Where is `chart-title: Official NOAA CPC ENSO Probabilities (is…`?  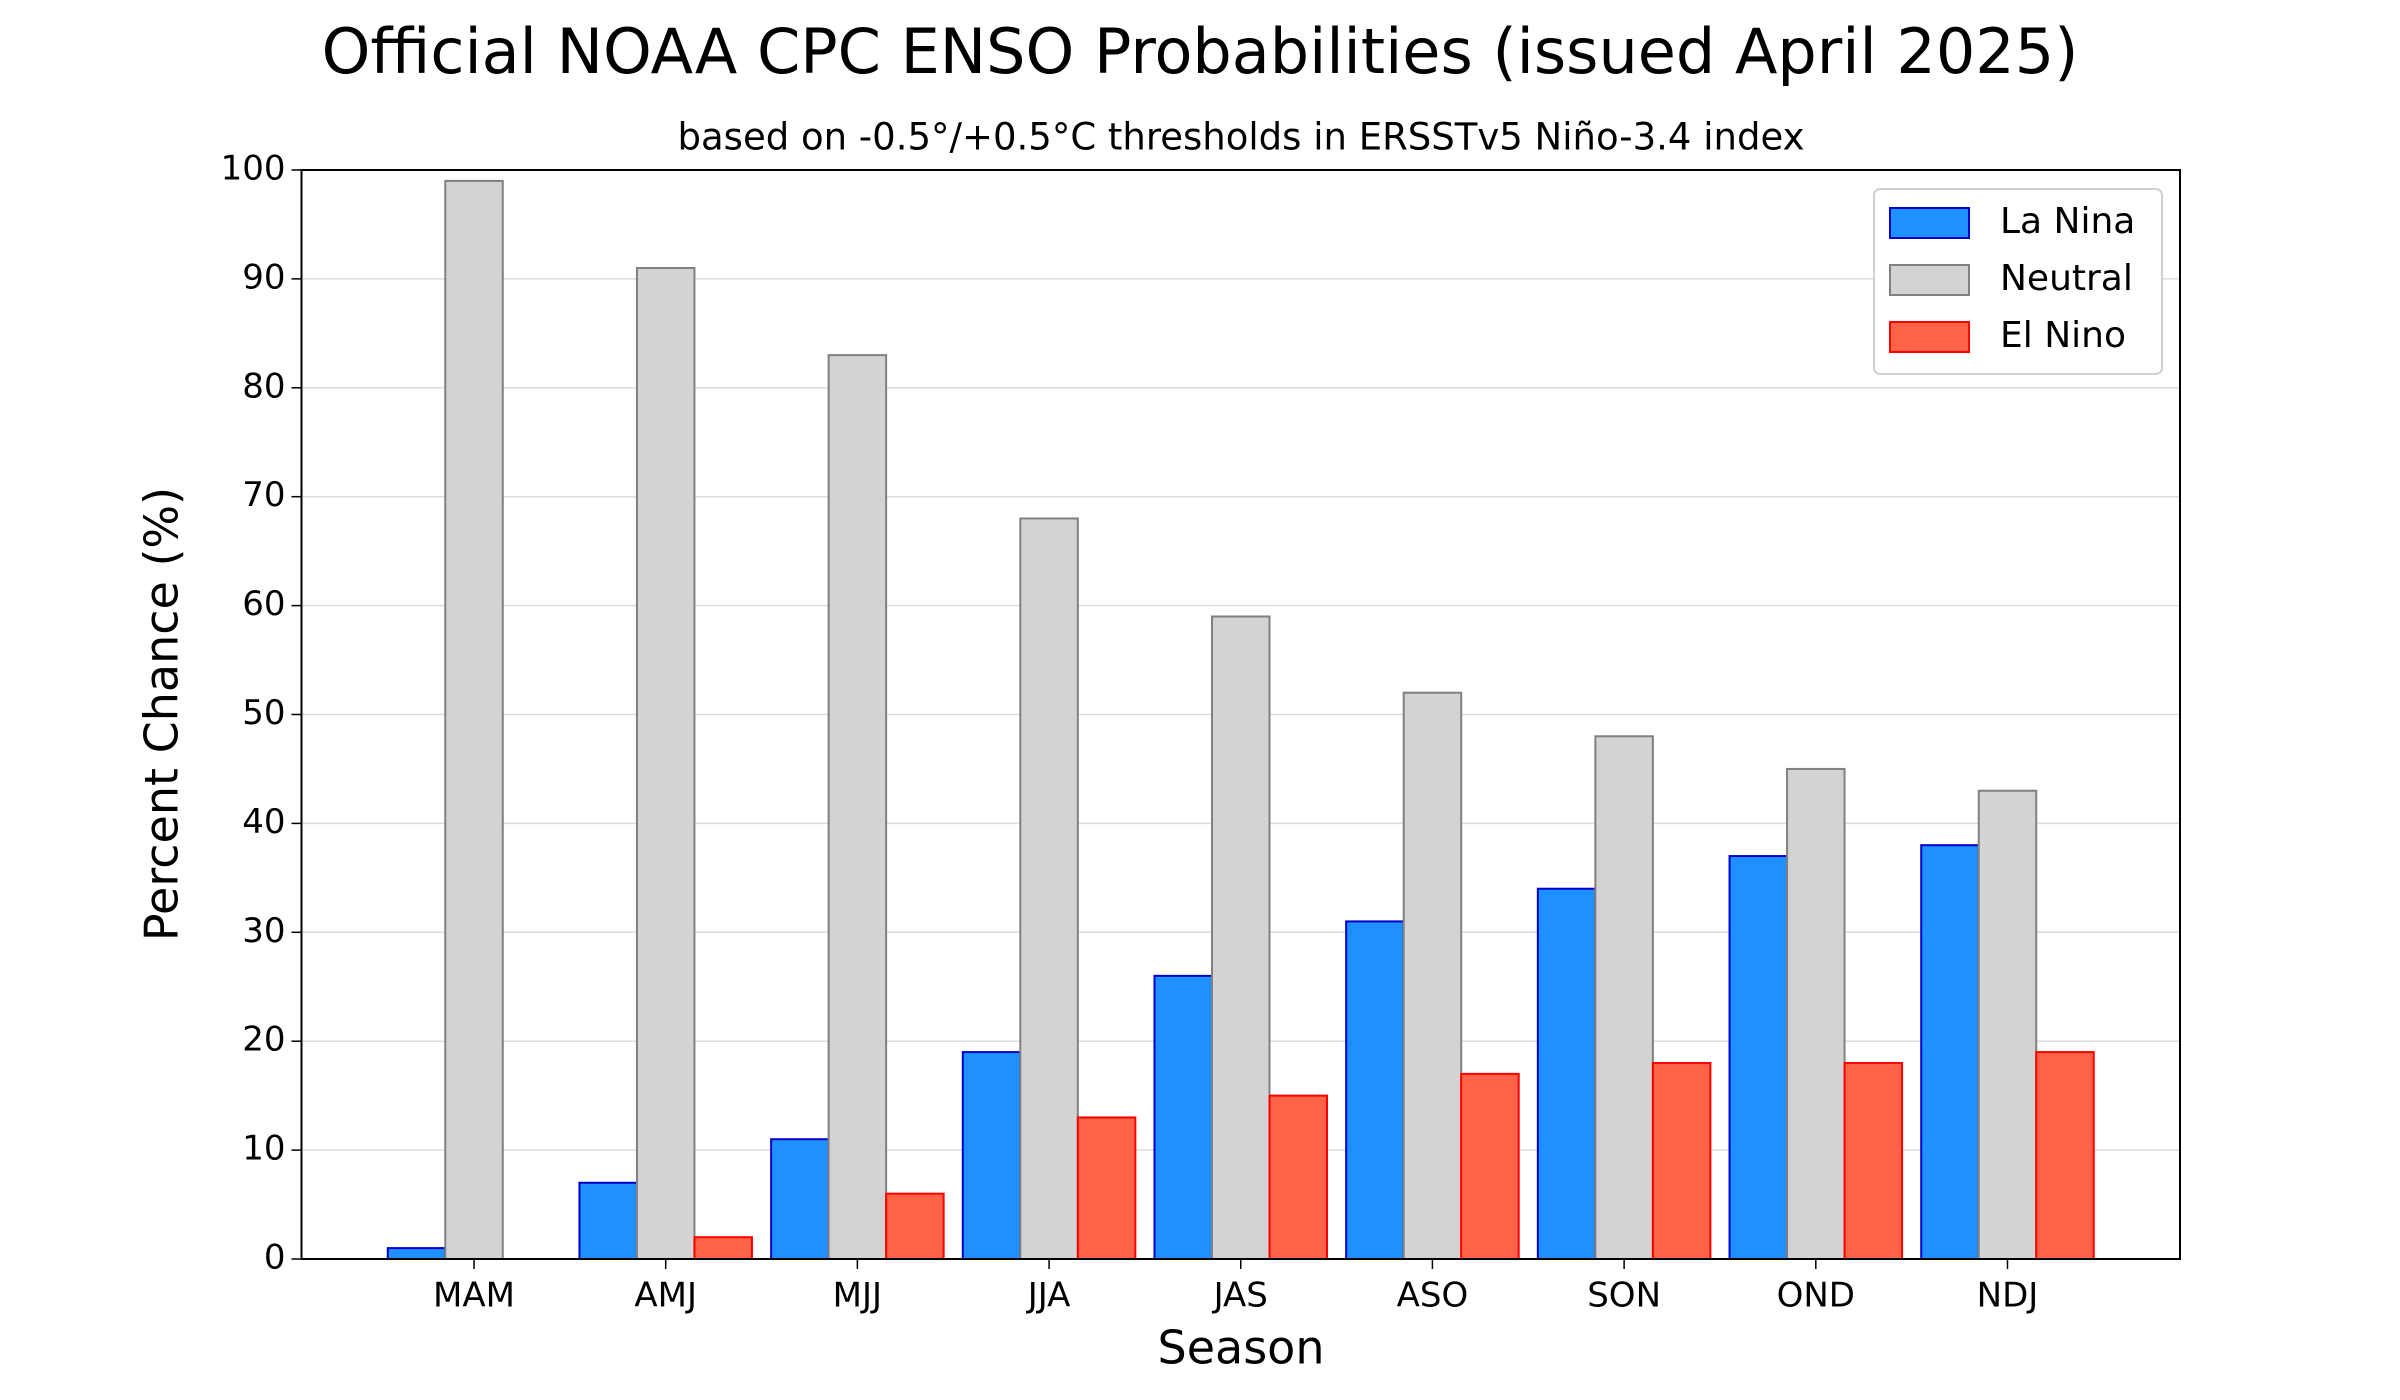
chart-title: Official NOAA CPC ENSO Probabilities (is… is located at coordinates (1200, 51).